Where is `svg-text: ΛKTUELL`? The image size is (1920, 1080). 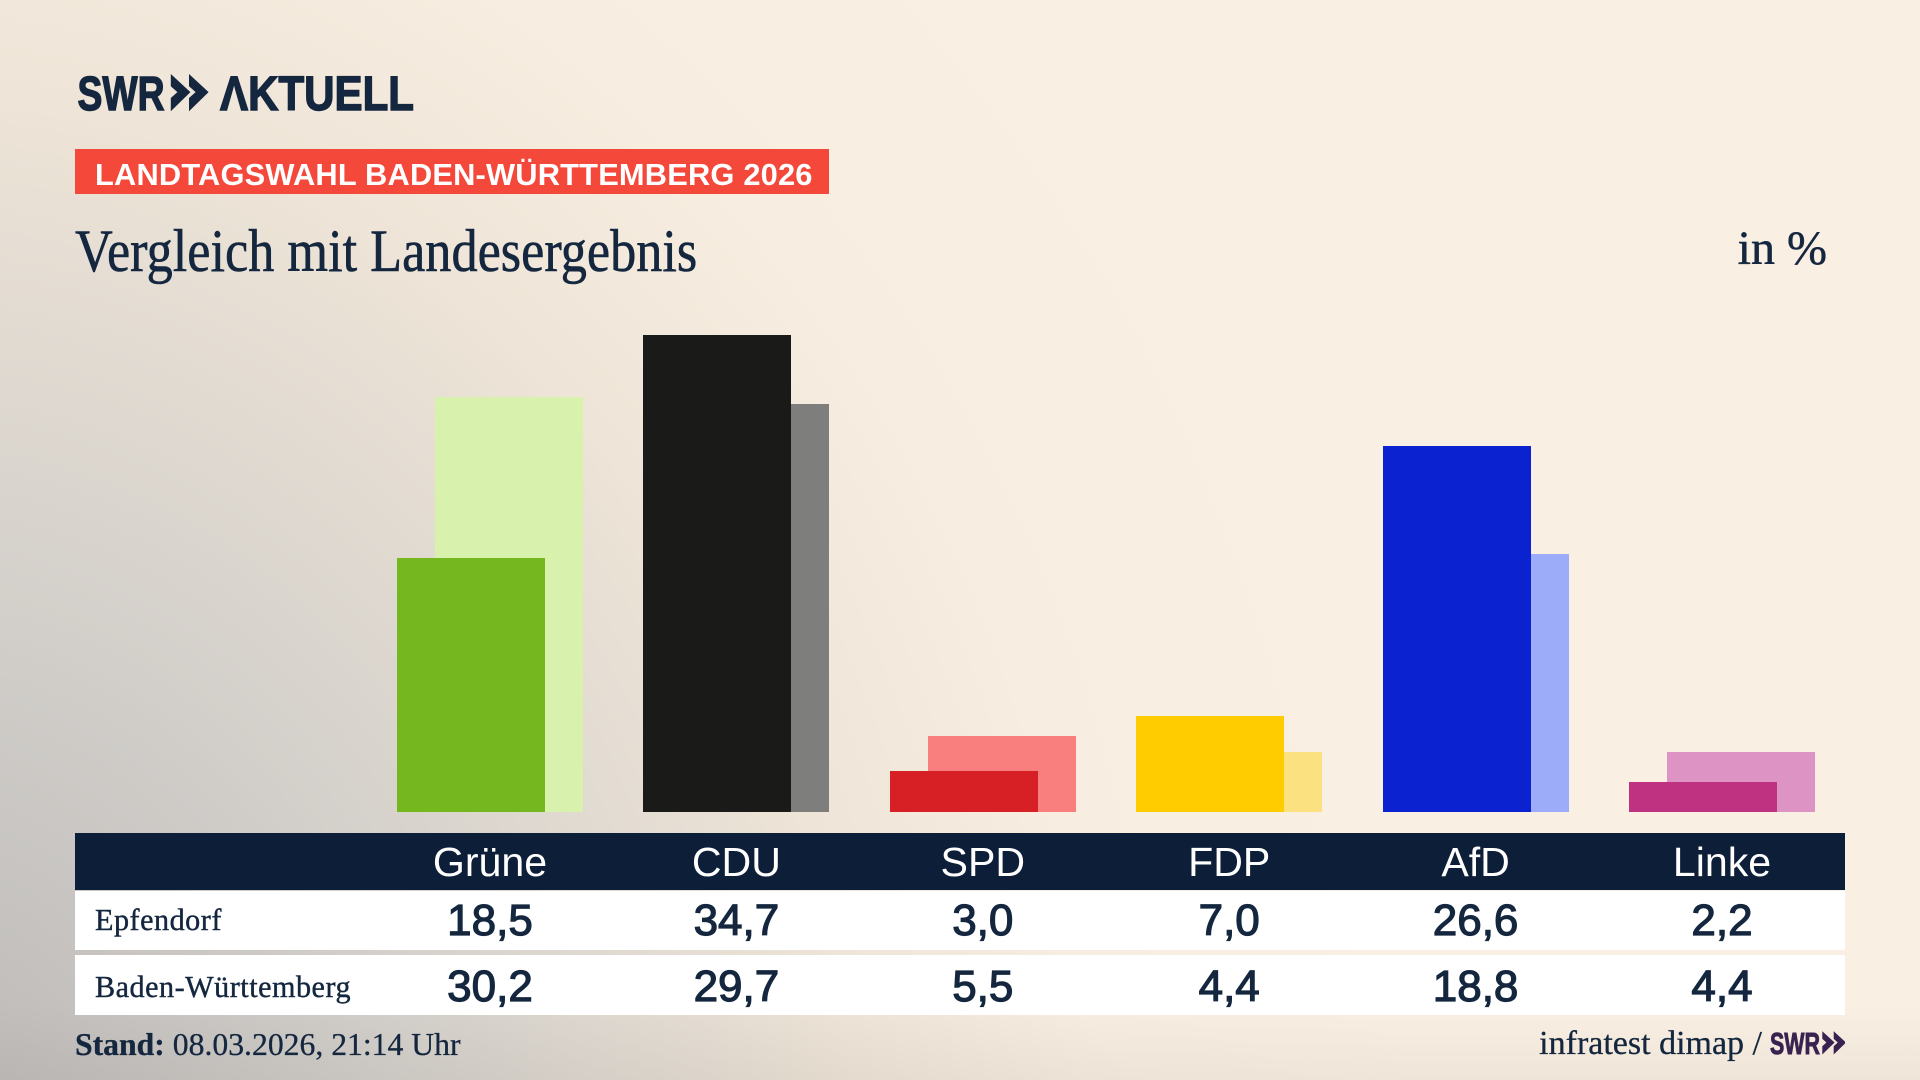
svg-text: ΛKTUELL is located at coordinates (317, 93).